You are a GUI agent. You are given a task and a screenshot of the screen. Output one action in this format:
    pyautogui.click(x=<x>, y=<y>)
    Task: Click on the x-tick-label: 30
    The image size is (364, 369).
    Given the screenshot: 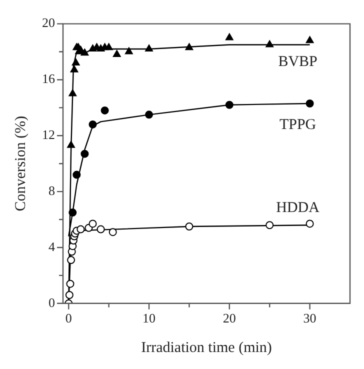 What is the action you would take?
    pyautogui.click(x=309, y=318)
    